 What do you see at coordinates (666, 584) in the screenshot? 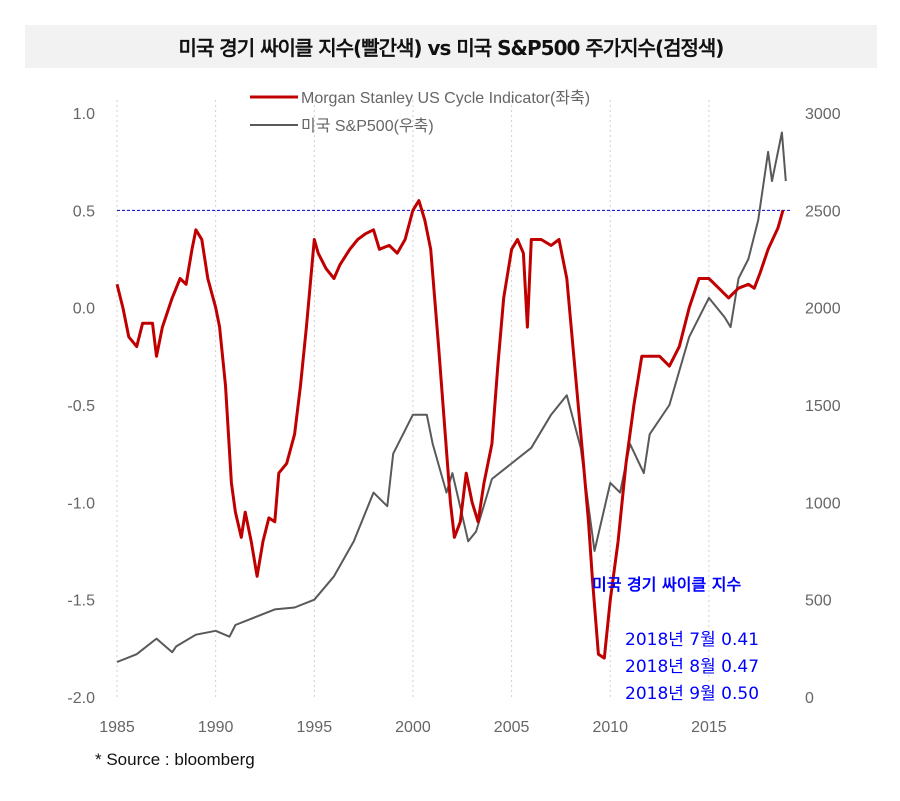
I see `annotation-title: 미국 경기 싸이클 지수` at bounding box center [666, 584].